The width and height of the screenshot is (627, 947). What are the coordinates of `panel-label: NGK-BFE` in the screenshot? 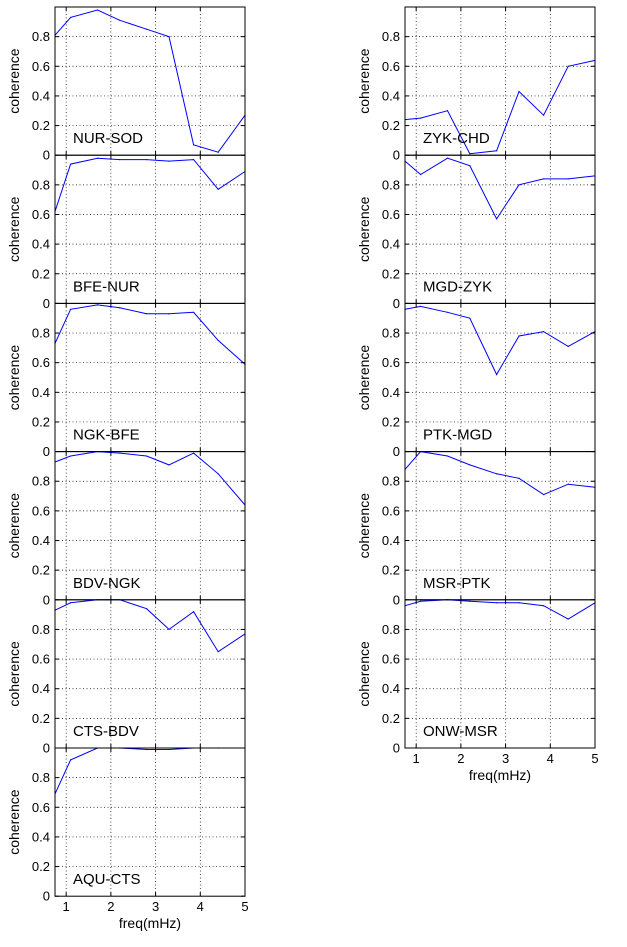 It's located at (106, 435).